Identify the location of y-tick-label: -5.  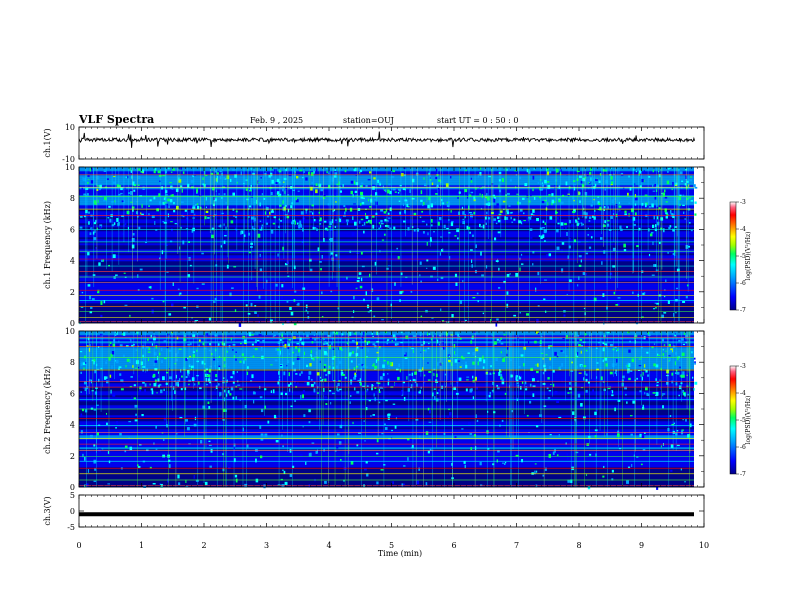
(71, 527).